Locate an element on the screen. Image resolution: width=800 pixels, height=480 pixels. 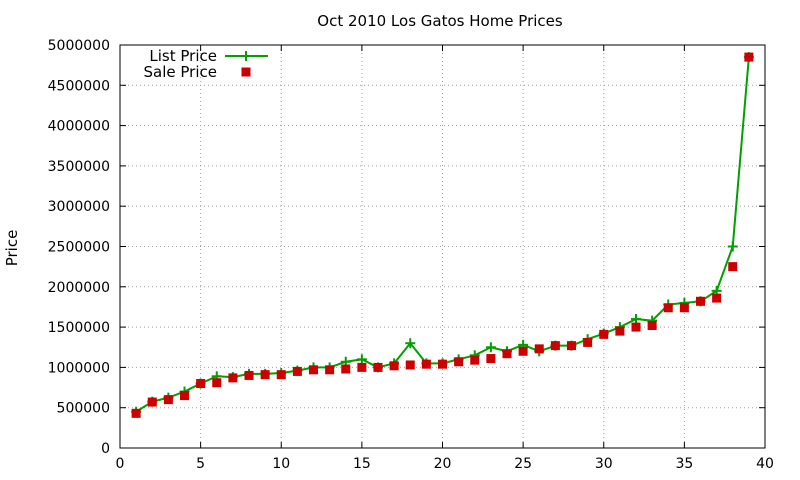
y-tick-label: 5000000 is located at coordinates (79, 46).